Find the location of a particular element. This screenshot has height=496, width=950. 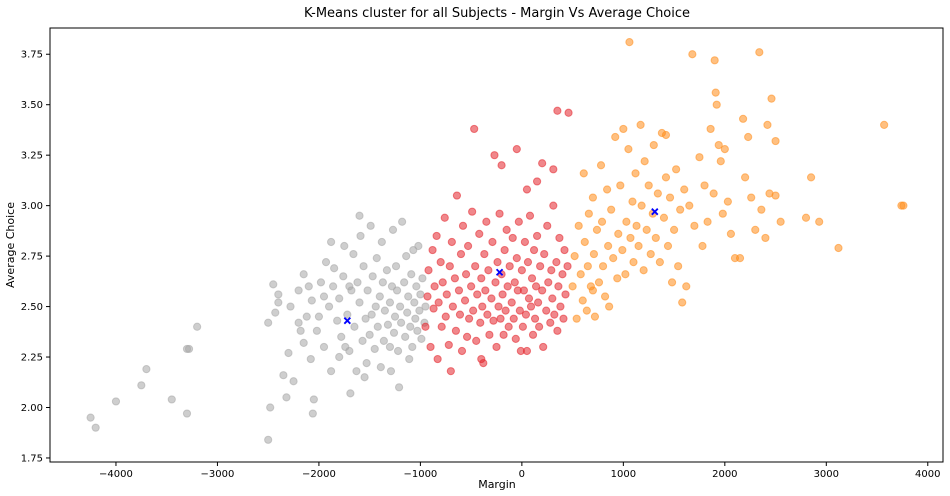

x-axis-ticks: −4000 −3000 −2000 −1000 0 1000 2000 3000 4000 is located at coordinates (520, 471).